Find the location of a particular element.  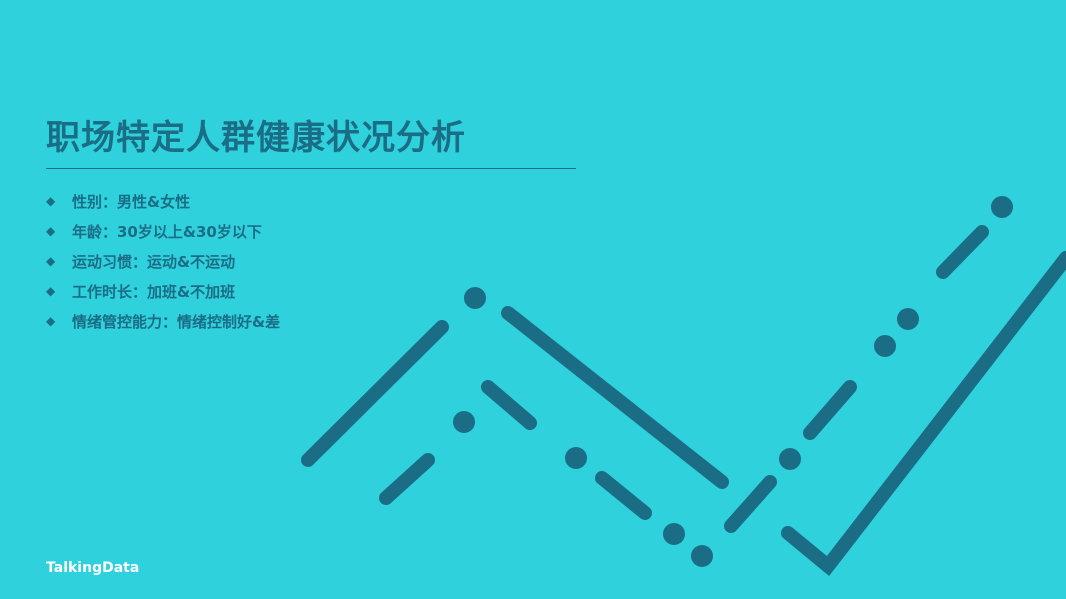

bullet-item-gender: ◆ 性别：男性&女性 is located at coordinates (163, 201).